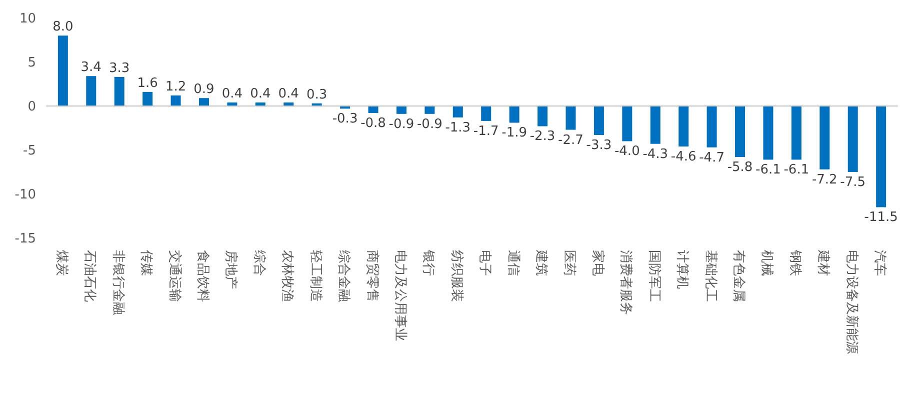 The image size is (916, 417). What do you see at coordinates (29, 151) in the screenshot?
I see `y-tick-label: -5` at bounding box center [29, 151].